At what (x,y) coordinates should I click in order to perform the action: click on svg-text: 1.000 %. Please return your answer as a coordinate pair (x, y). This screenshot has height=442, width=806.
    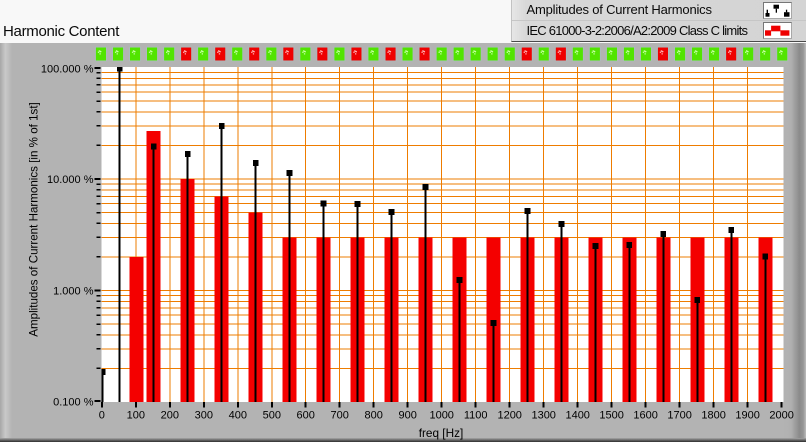
    Looking at the image, I should click on (73, 292).